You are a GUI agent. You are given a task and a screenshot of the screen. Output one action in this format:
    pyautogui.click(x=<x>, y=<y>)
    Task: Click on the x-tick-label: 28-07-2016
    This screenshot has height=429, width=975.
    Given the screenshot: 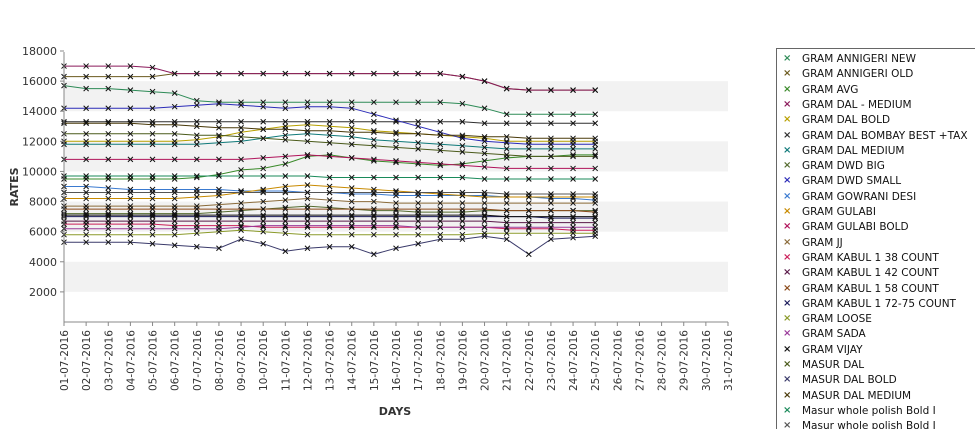 What is the action you would take?
    pyautogui.click(x=663, y=360)
    